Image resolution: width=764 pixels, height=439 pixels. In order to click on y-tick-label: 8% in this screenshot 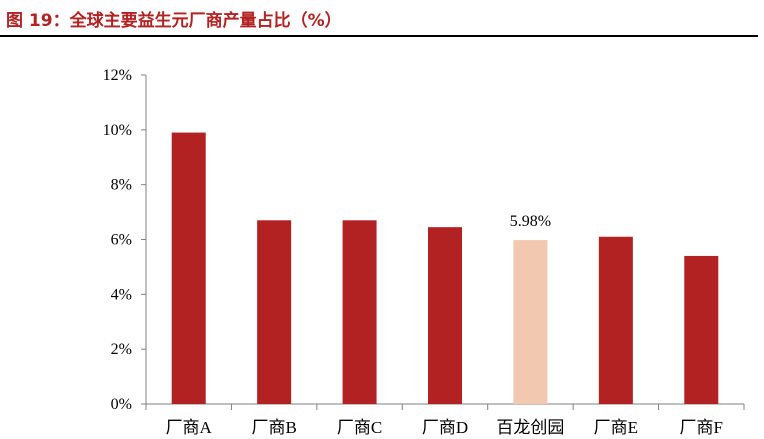, I will do `click(121, 185)`.